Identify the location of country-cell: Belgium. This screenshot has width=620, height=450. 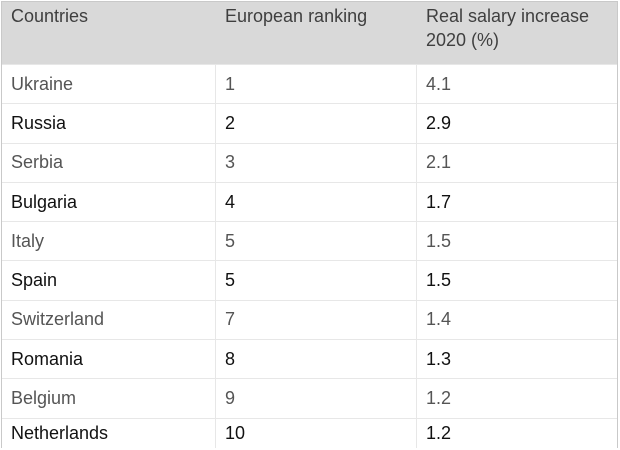
(109, 398).